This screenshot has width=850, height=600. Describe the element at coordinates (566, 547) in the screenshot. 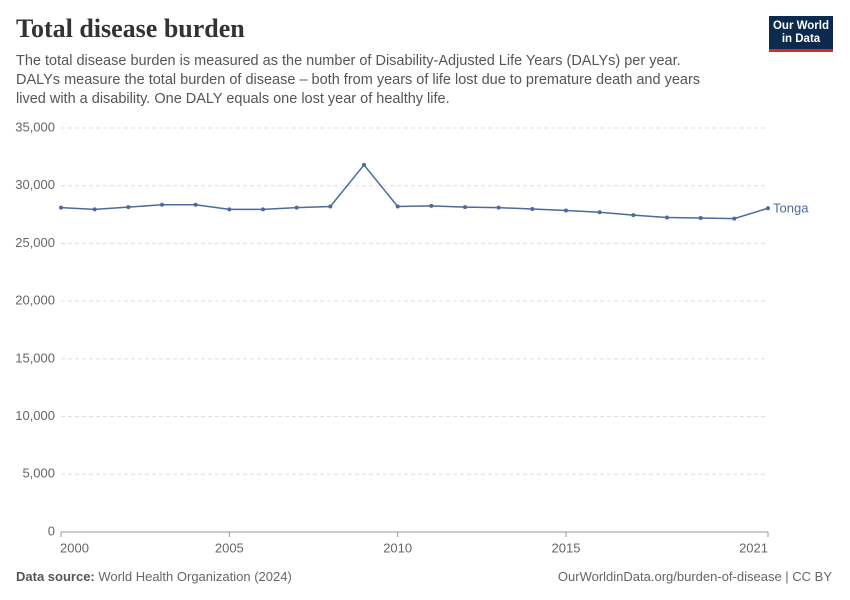

I see `x-tick-label: 2015` at that location.